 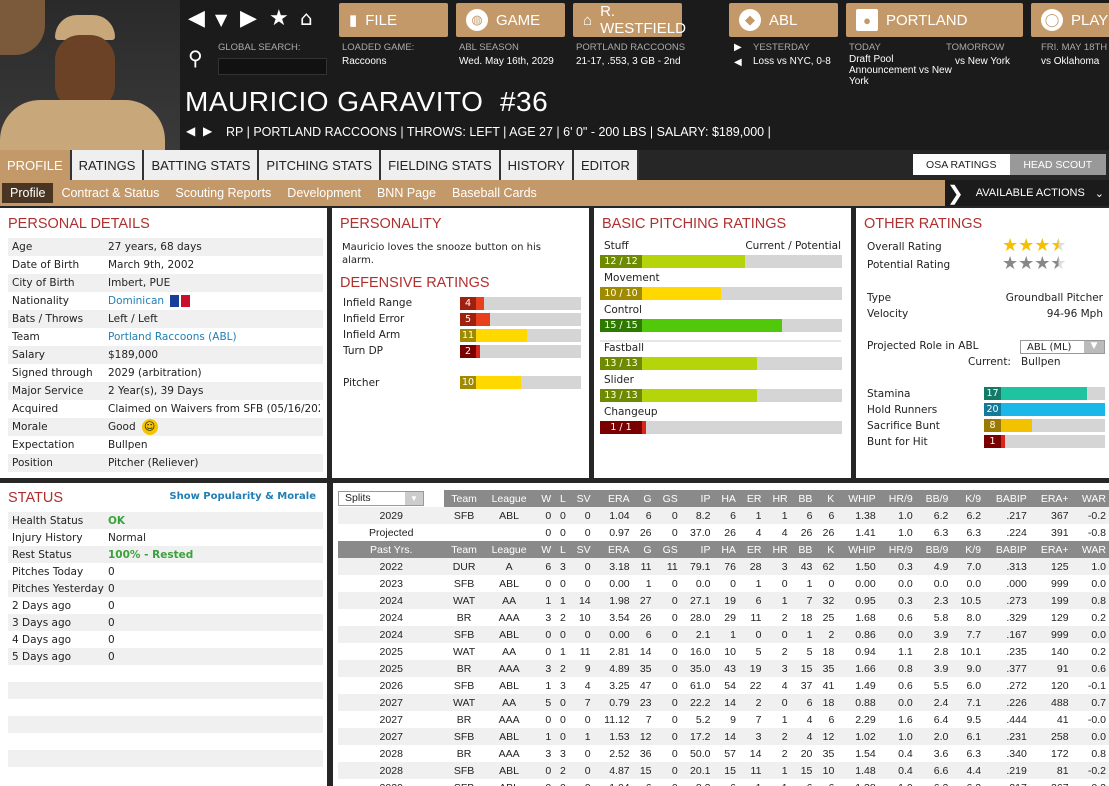 What do you see at coordinates (242, 496) in the screenshot?
I see `show-popularity-morale-link: Show Popularity & Morale` at bounding box center [242, 496].